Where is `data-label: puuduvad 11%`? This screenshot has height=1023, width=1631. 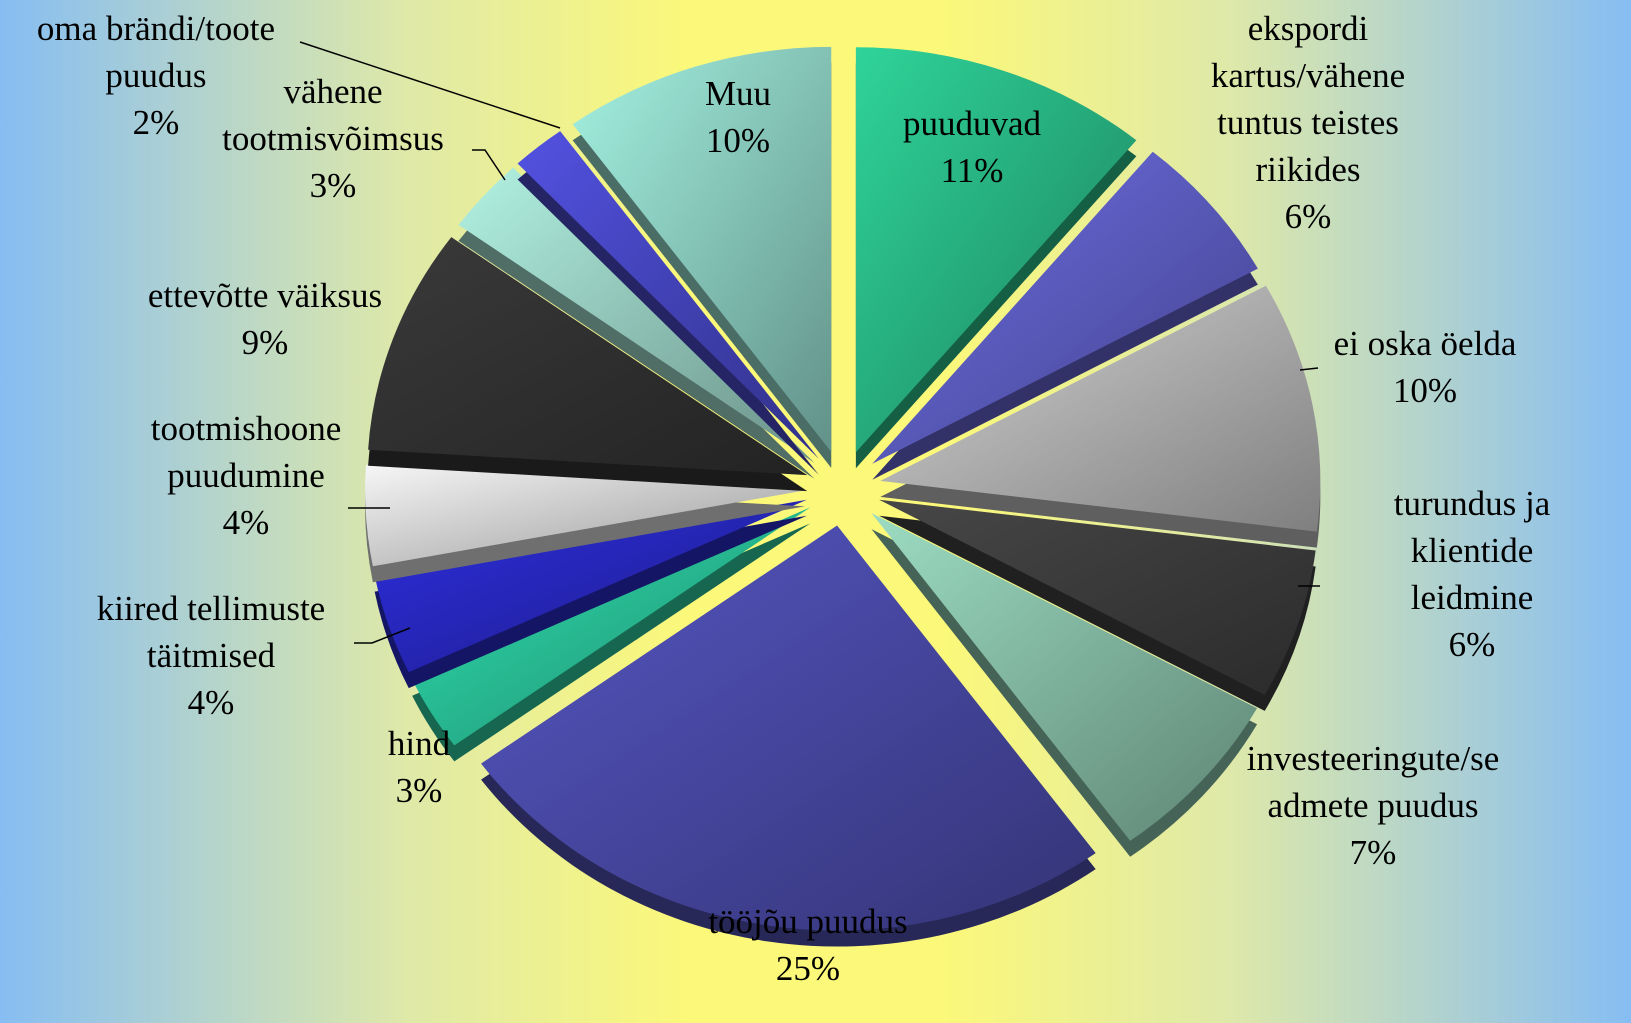 data-label: puuduvad 11% is located at coordinates (972, 147).